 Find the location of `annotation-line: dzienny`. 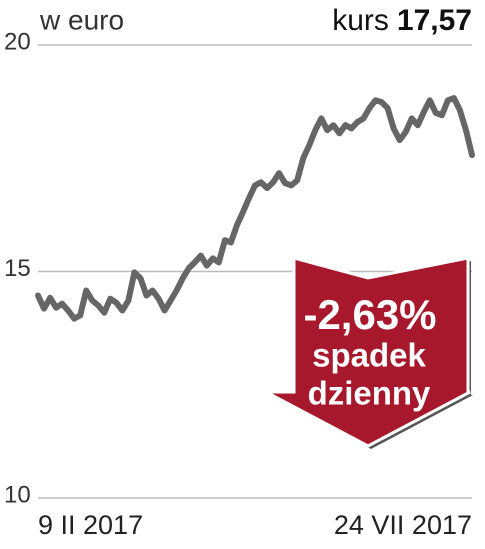

annotation-line: dzienny is located at coordinates (369, 393).